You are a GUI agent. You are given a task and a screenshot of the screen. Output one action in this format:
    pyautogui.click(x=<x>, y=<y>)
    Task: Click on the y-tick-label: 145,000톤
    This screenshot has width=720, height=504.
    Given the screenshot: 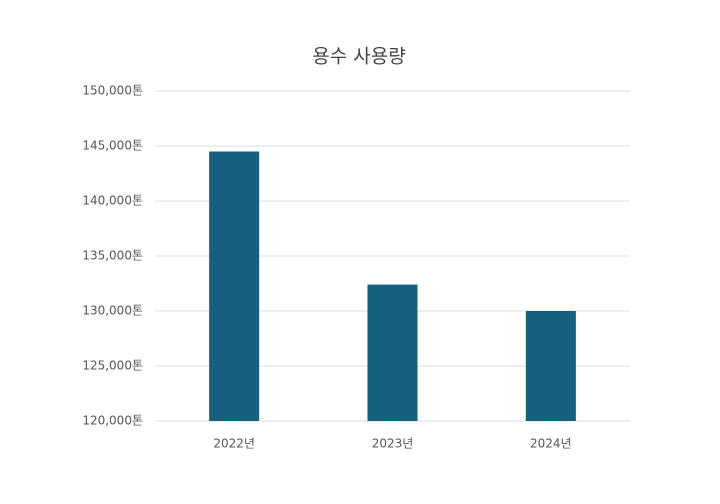 What is the action you would take?
    pyautogui.click(x=112, y=146)
    